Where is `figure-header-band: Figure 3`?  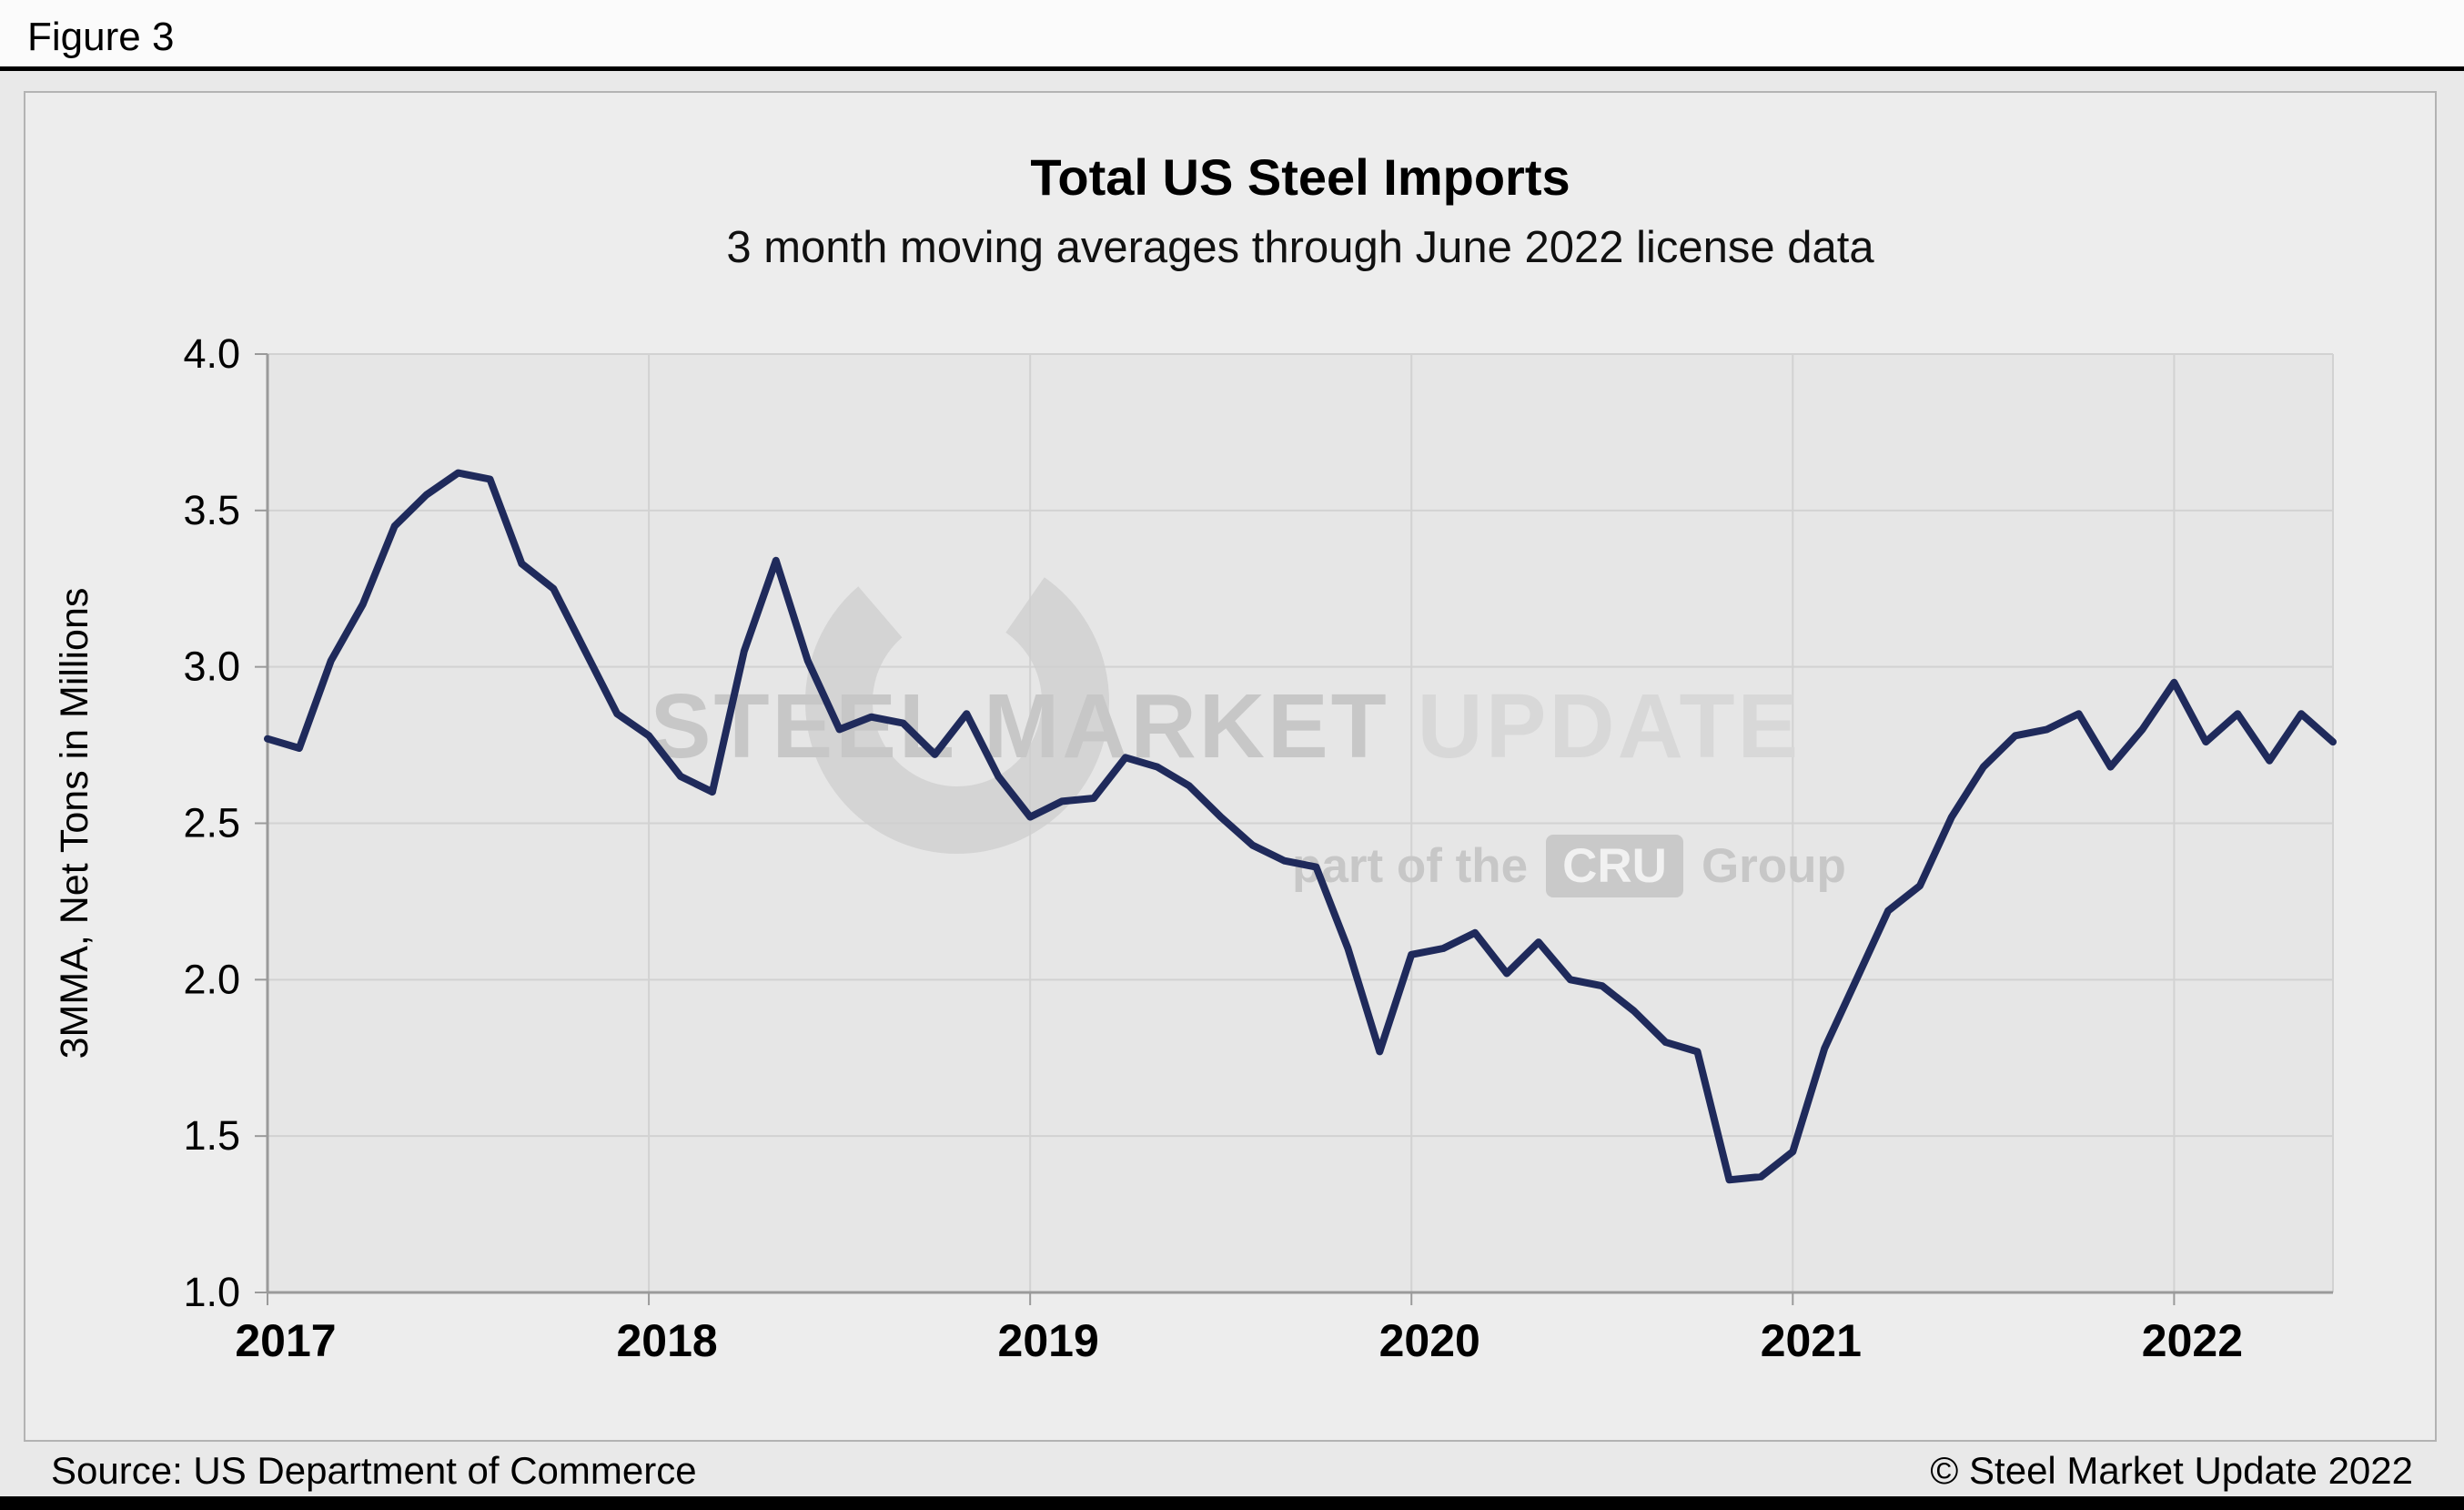
figure-header-band: Figure 3 is located at coordinates (1232, 35).